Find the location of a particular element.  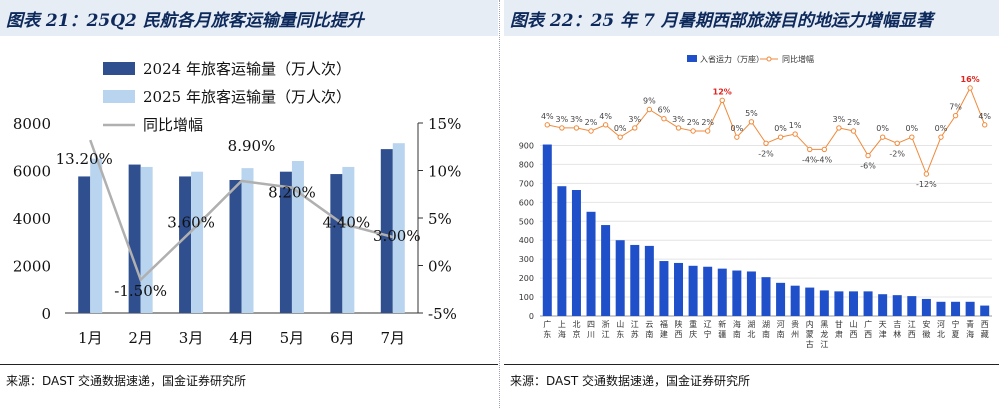

x-tick-label: 湖北 is located at coordinates (751, 329).